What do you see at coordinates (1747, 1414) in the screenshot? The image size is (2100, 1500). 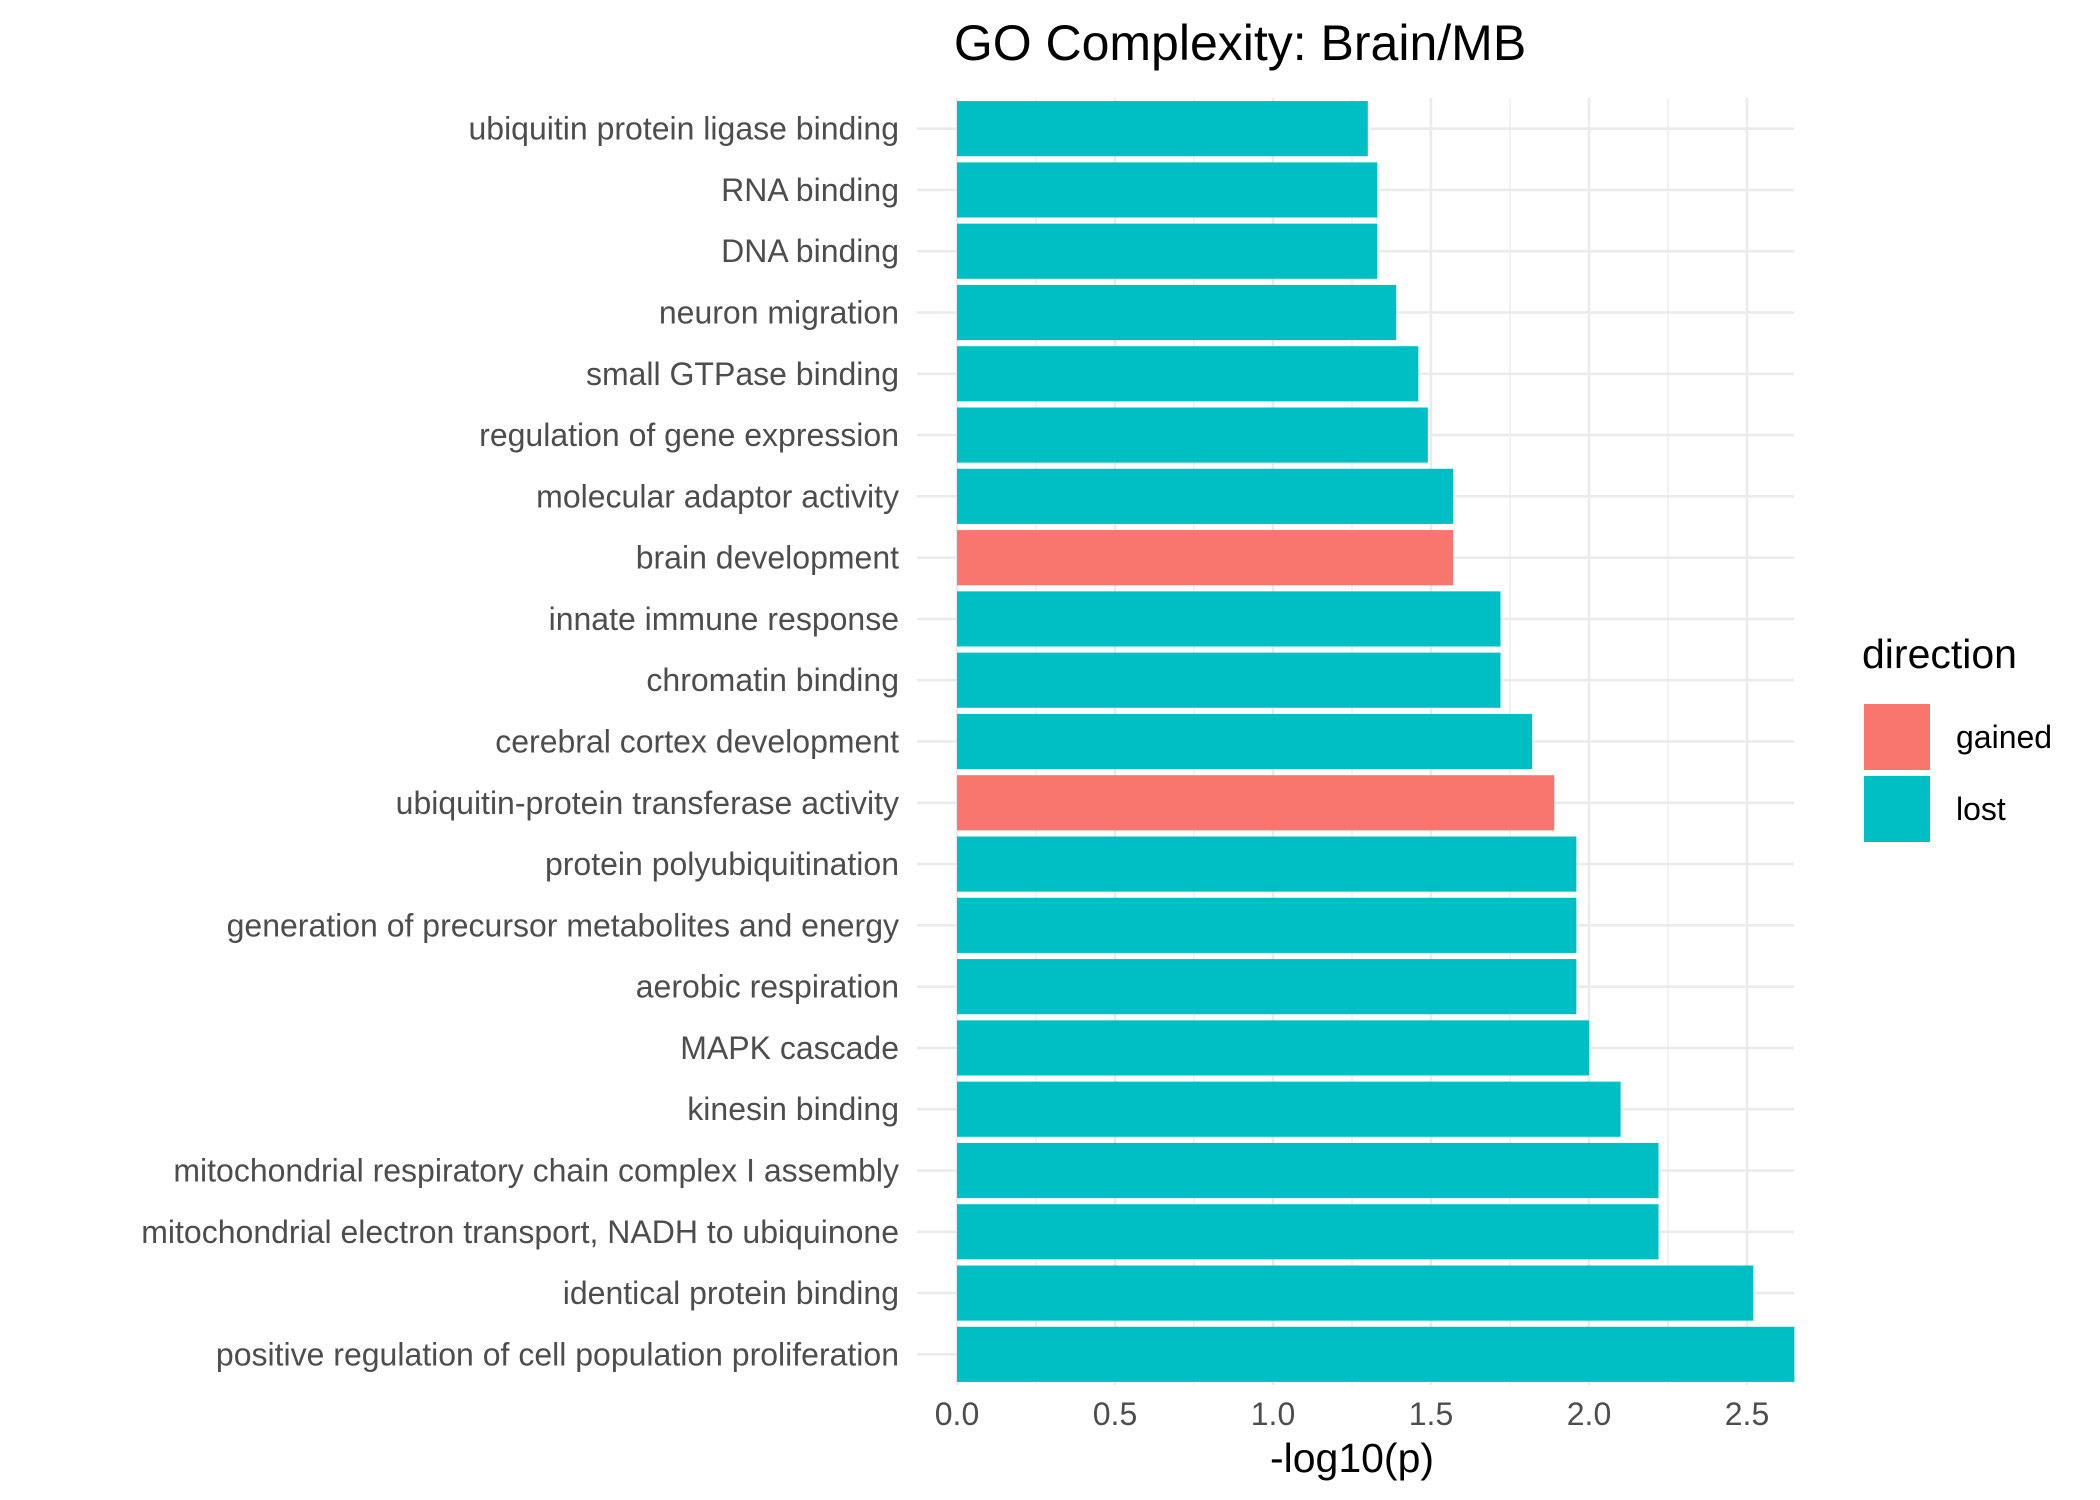 I see `x-tick-label: 2.5` at bounding box center [1747, 1414].